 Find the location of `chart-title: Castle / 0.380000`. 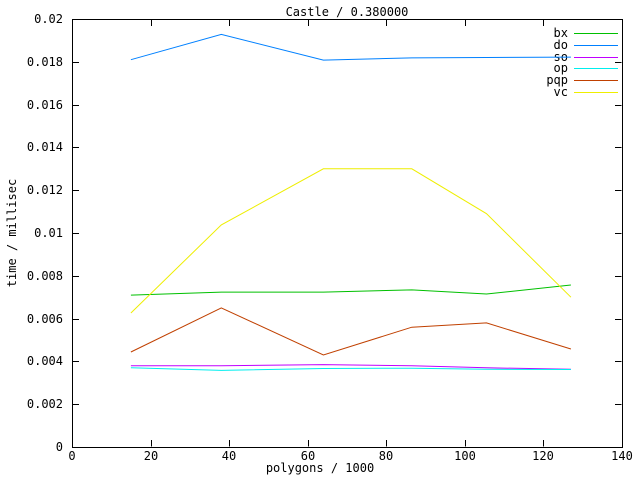

chart-title: Castle / 0.380000 is located at coordinates (347, 12).